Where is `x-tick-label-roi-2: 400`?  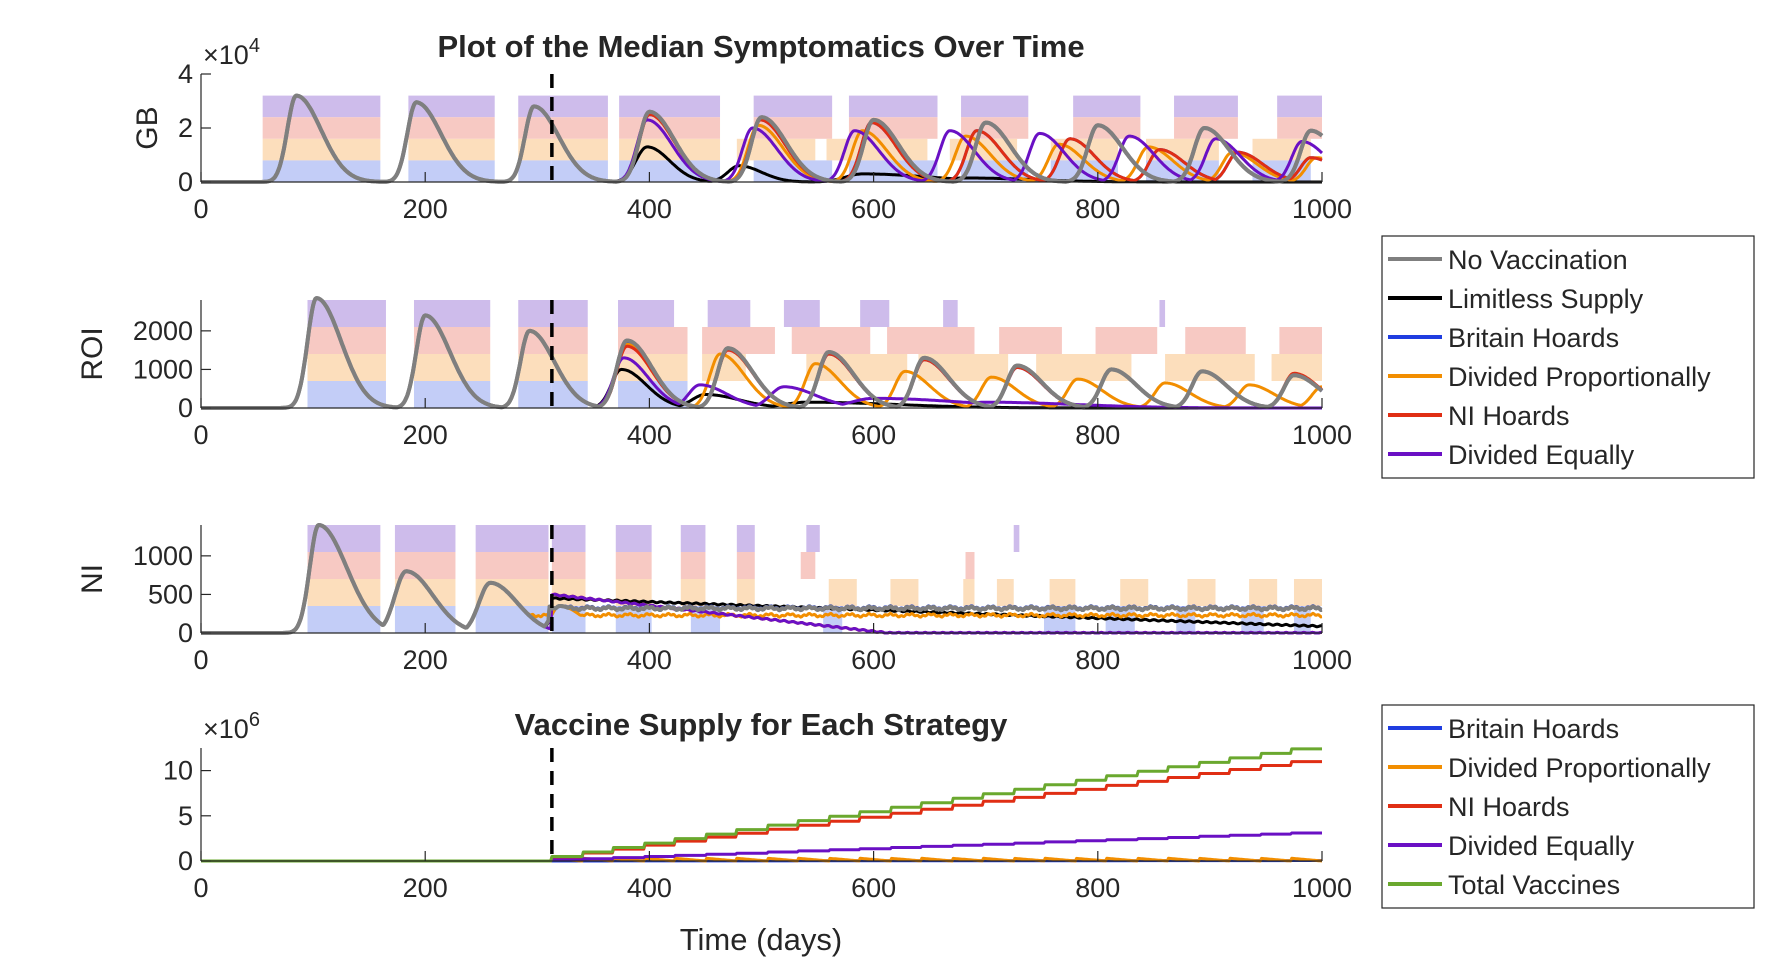
x-tick-label-roi-2: 400 is located at coordinates (649, 435).